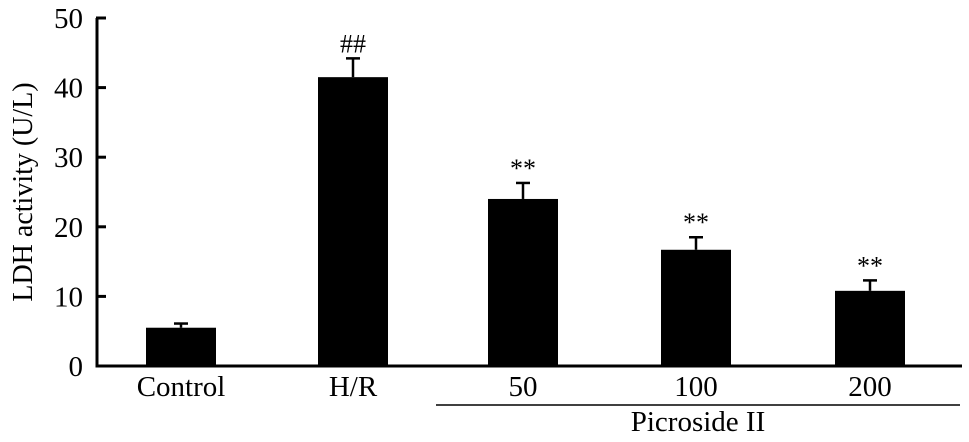 This screenshot has height=442, width=969. Describe the element at coordinates (181, 387) in the screenshot. I see `x-tick-label: Control` at that location.